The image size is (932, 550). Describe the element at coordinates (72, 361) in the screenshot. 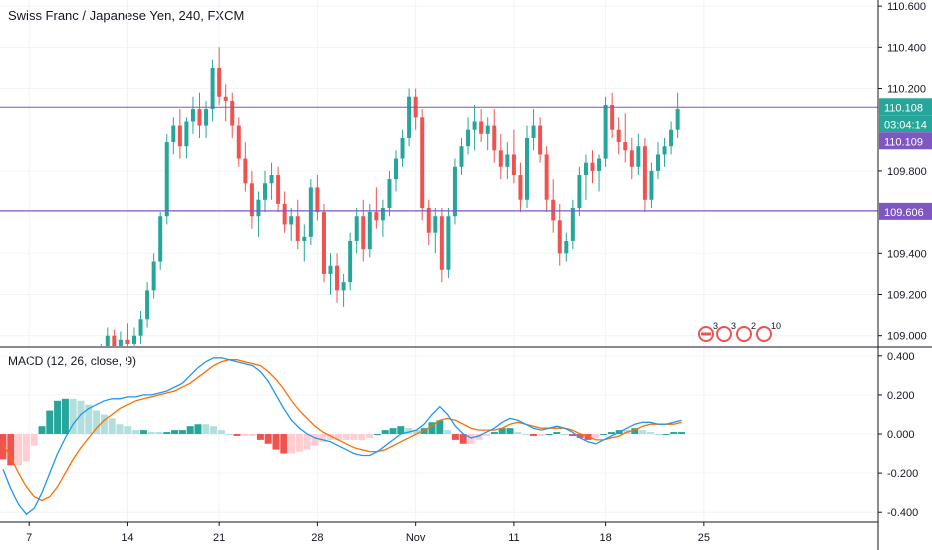

I see `macd-indicator-title: MACD (12, 26, close, 9)` at that location.